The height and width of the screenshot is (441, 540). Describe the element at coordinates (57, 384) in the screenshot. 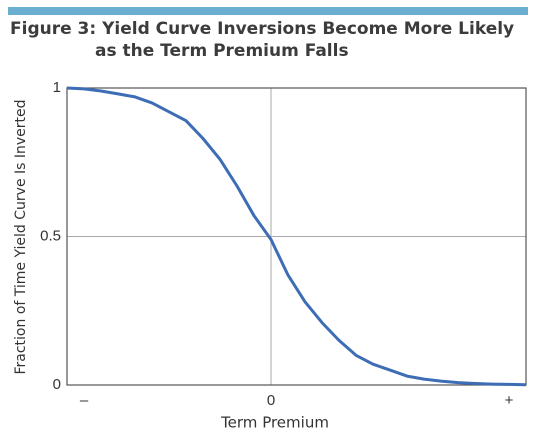

I see `y-tick-label: 0` at that location.